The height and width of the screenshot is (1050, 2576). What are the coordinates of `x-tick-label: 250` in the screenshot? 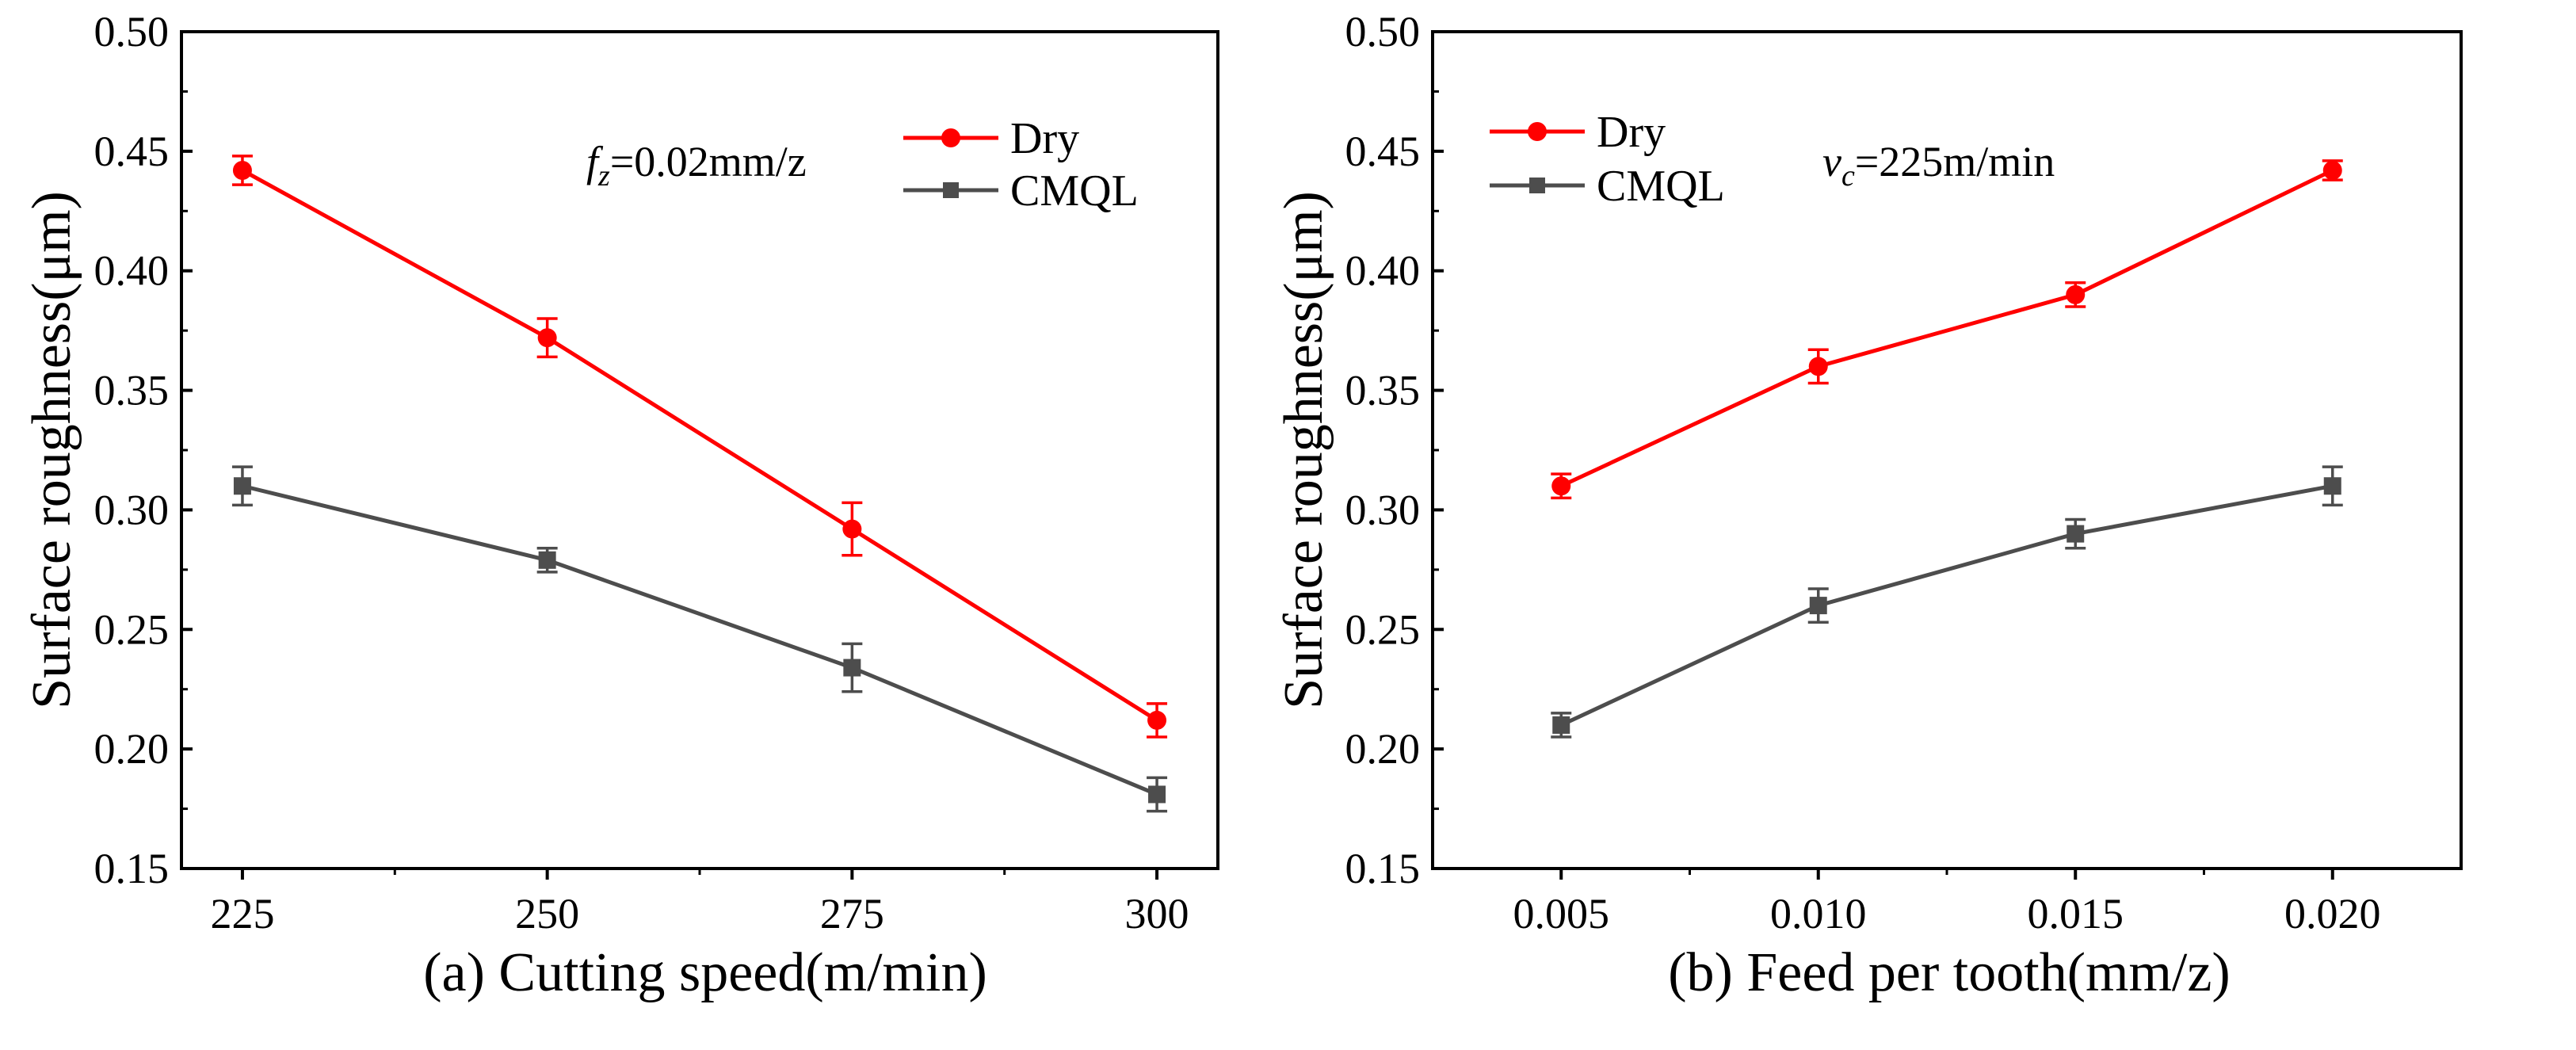 It's located at (547, 913).